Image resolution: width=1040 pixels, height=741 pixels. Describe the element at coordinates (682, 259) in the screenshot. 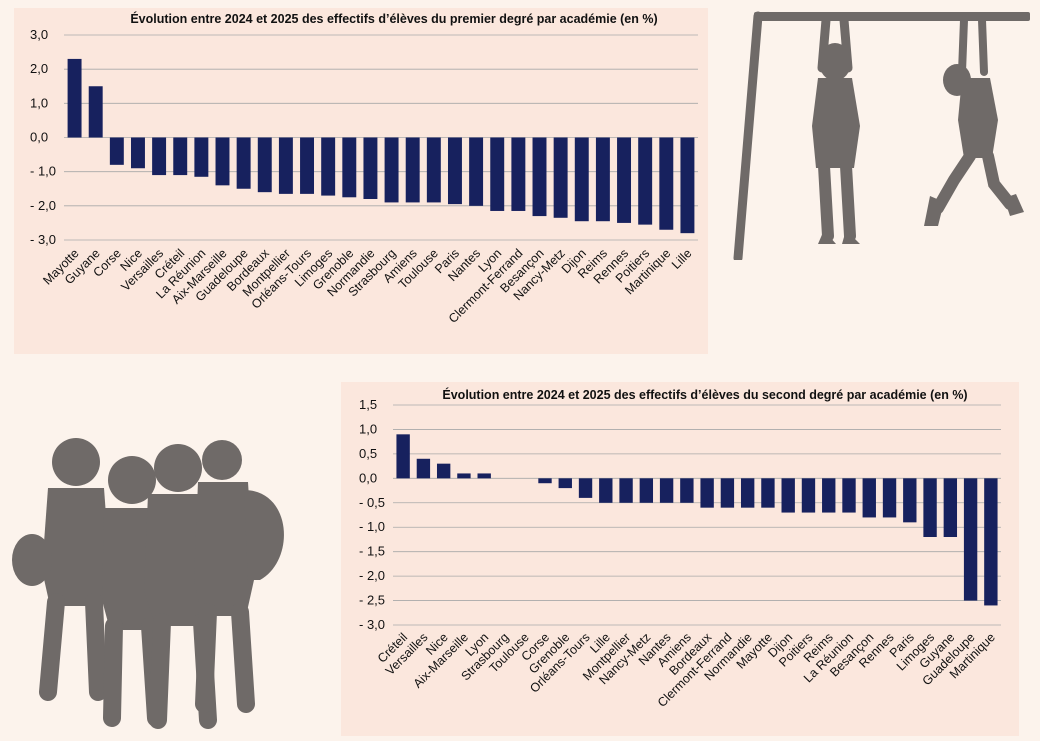

I see `category-label: Lille` at that location.